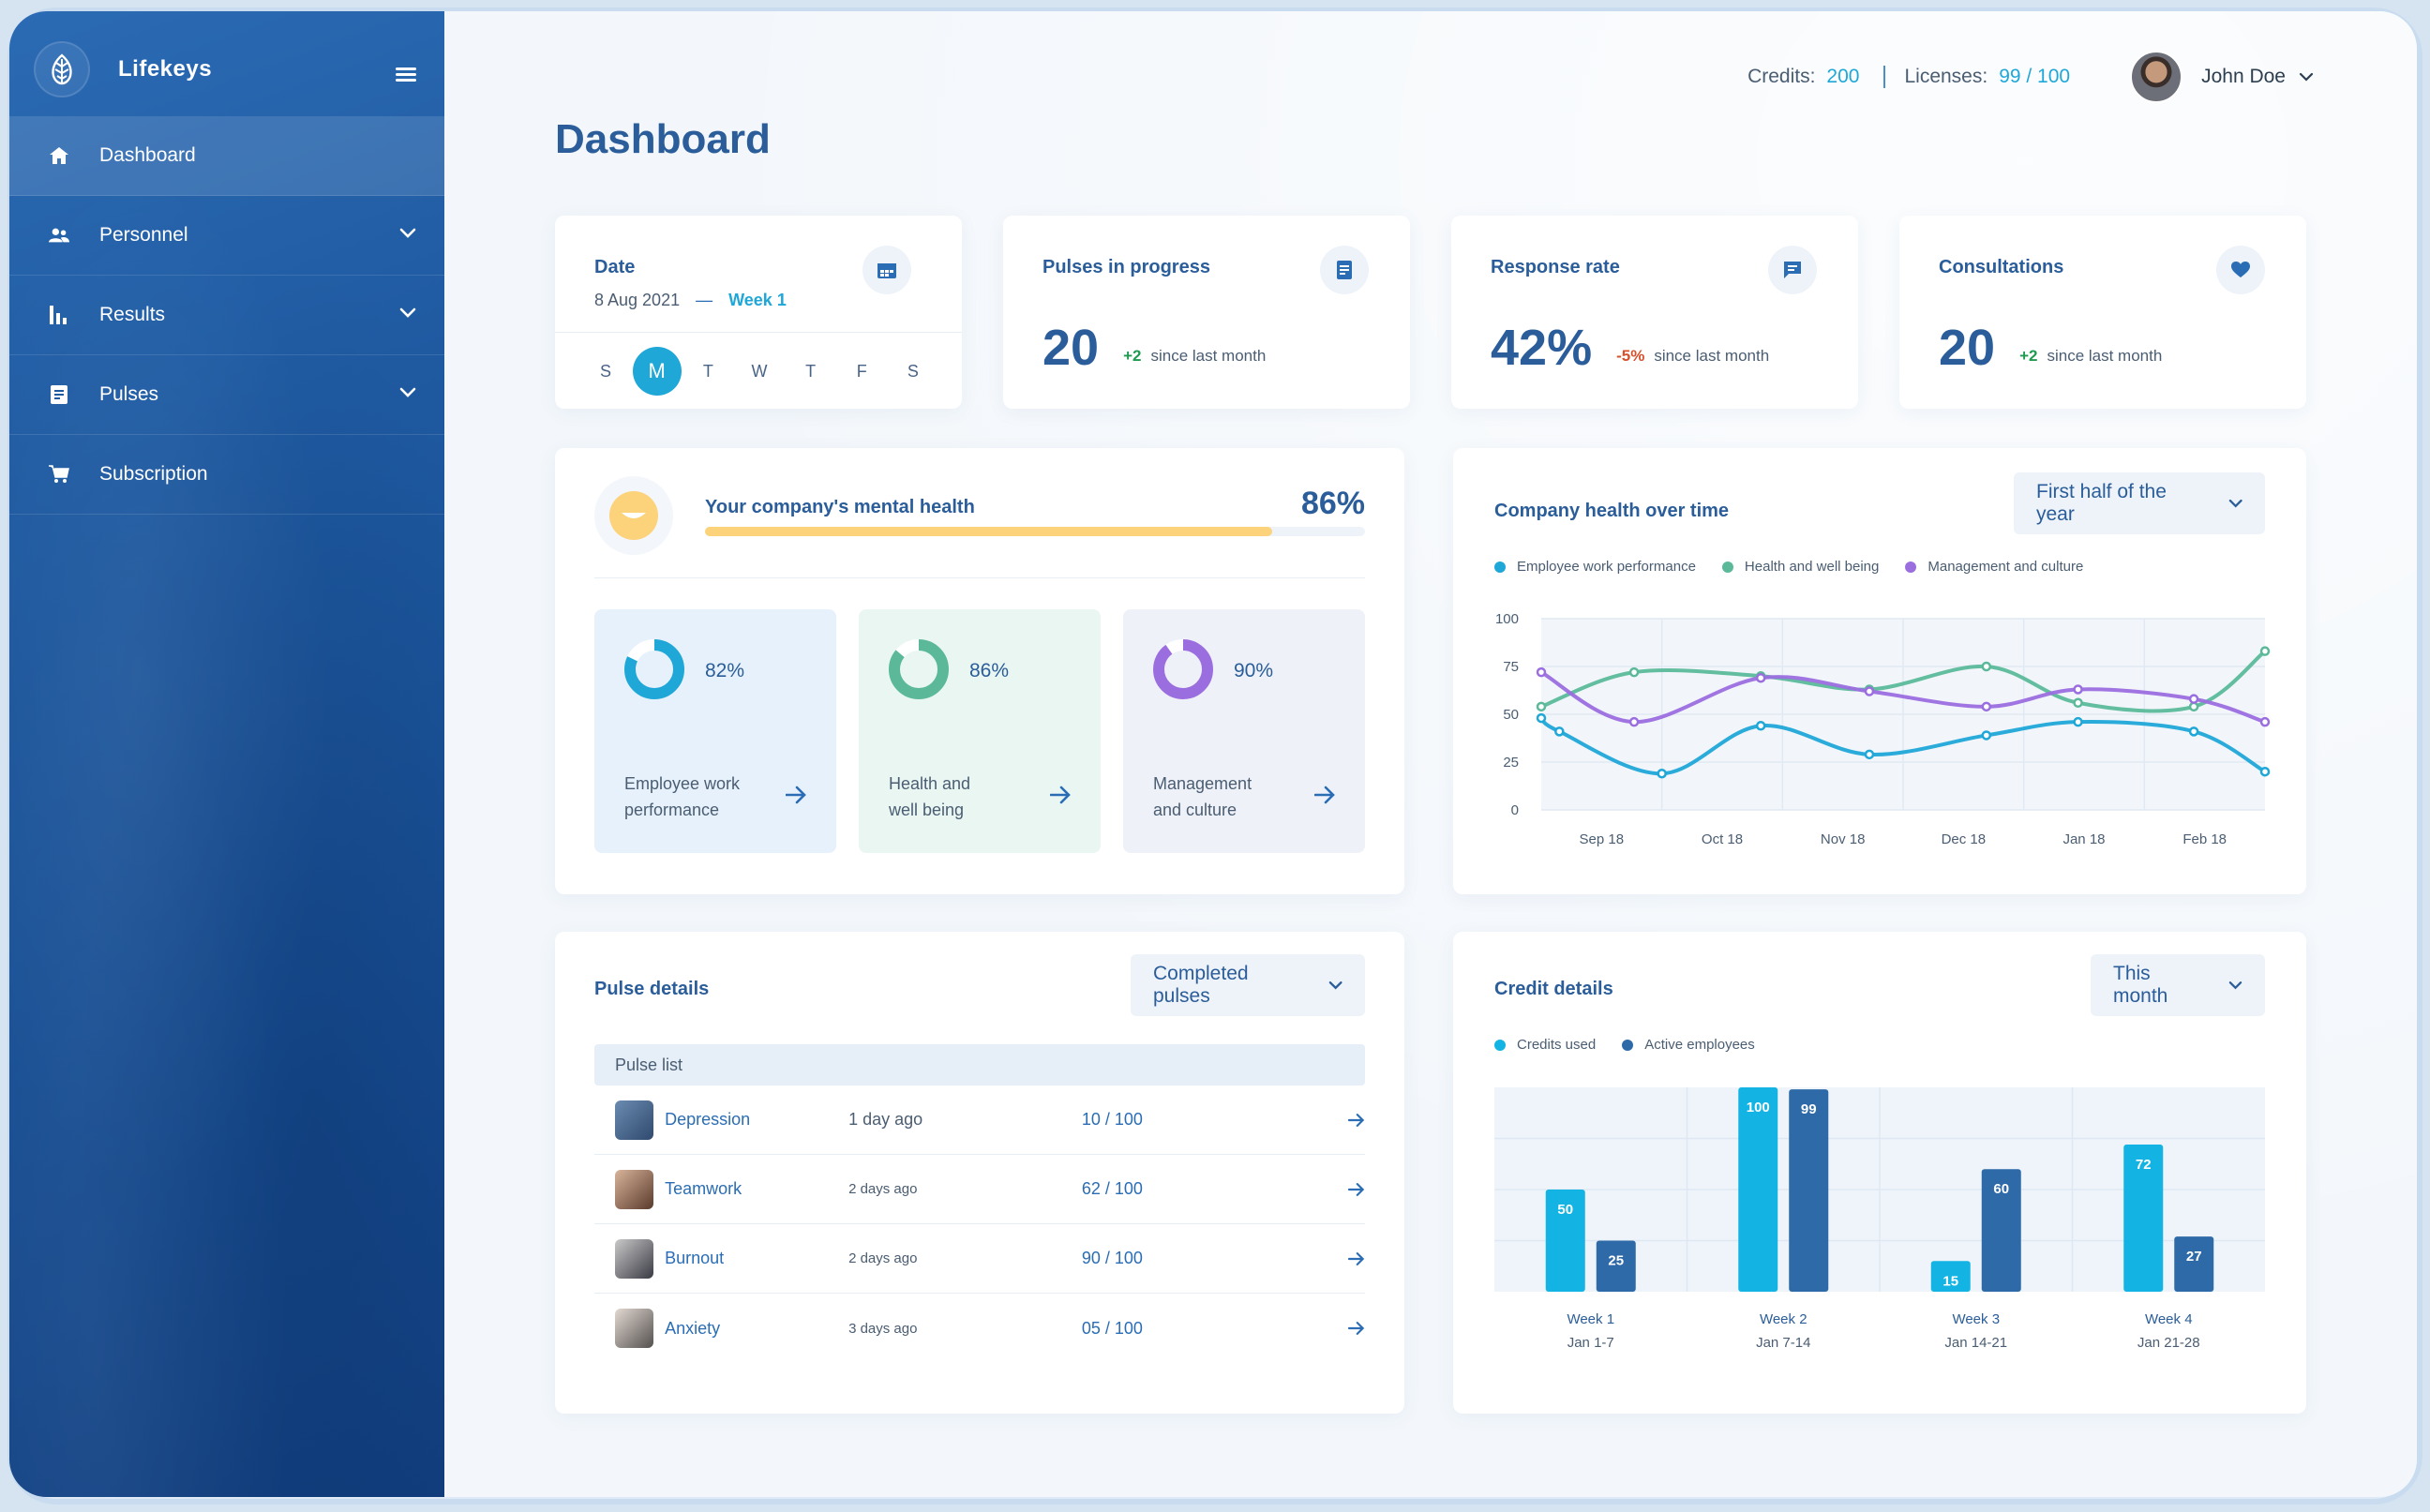 Image resolution: width=2430 pixels, height=1512 pixels. I want to click on category-label-line2: well being, so click(927, 810).